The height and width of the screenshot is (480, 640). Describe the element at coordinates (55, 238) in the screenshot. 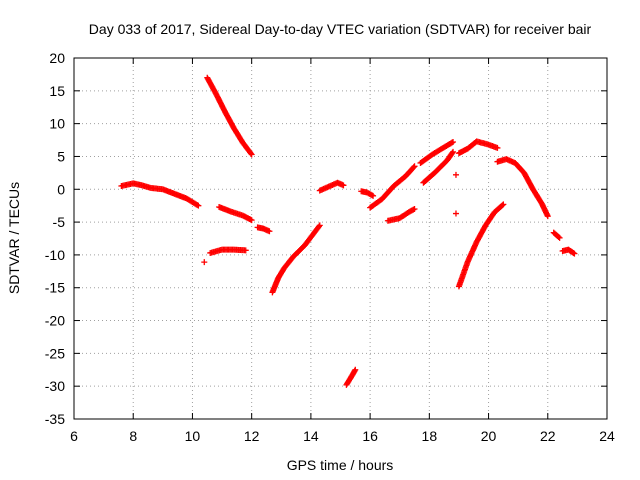

I see `y-tick-labels: -35 -30 -25 -20 -15 -10 -5 0 5 10 15 20` at that location.